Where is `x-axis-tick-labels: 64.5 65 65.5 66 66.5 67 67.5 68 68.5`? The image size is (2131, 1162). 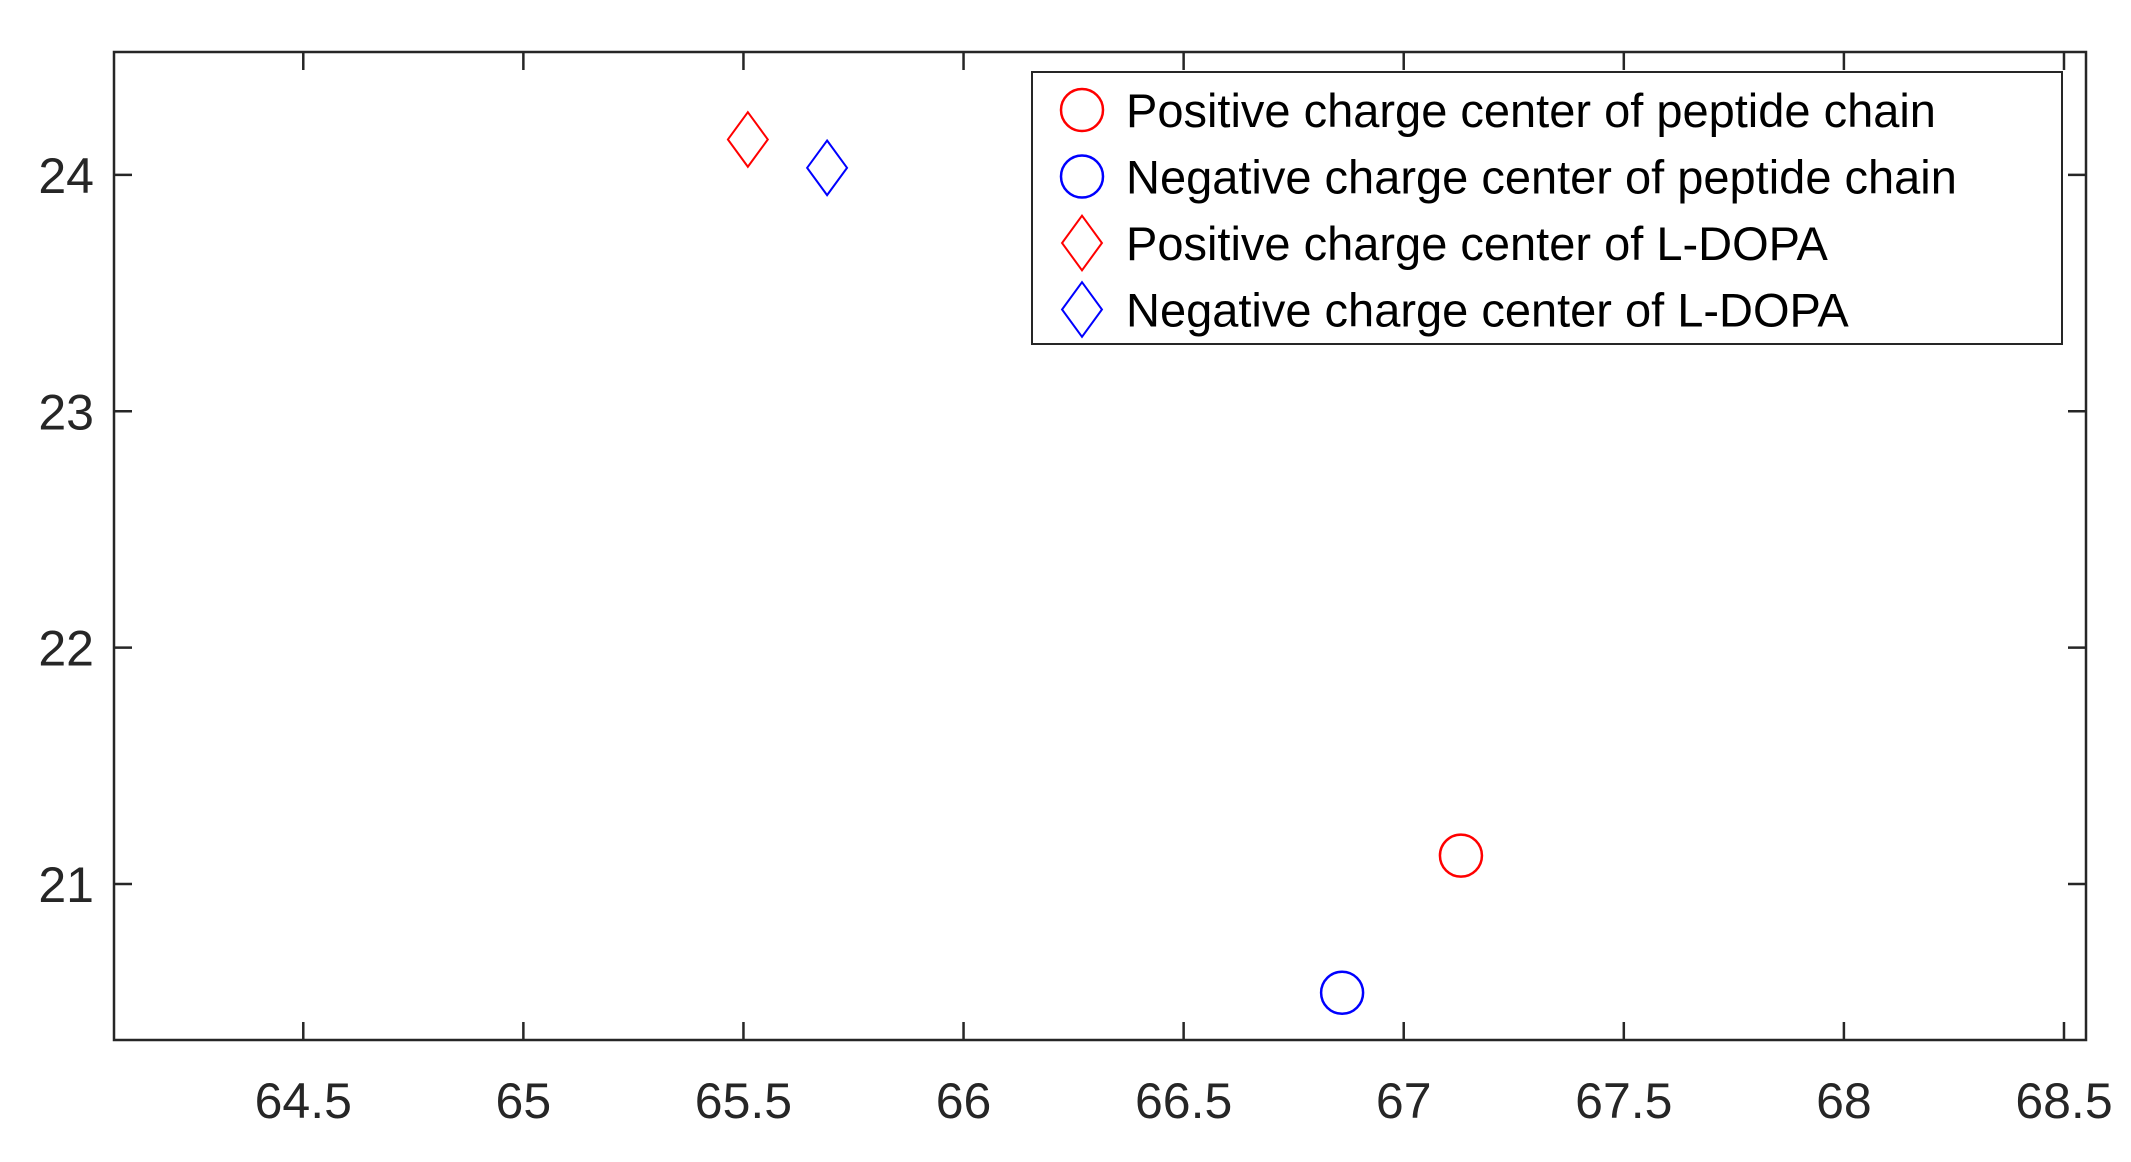 x-axis-tick-labels: 64.5 65 65.5 66 66.5 67 67.5 68 68.5 is located at coordinates (1184, 1101).